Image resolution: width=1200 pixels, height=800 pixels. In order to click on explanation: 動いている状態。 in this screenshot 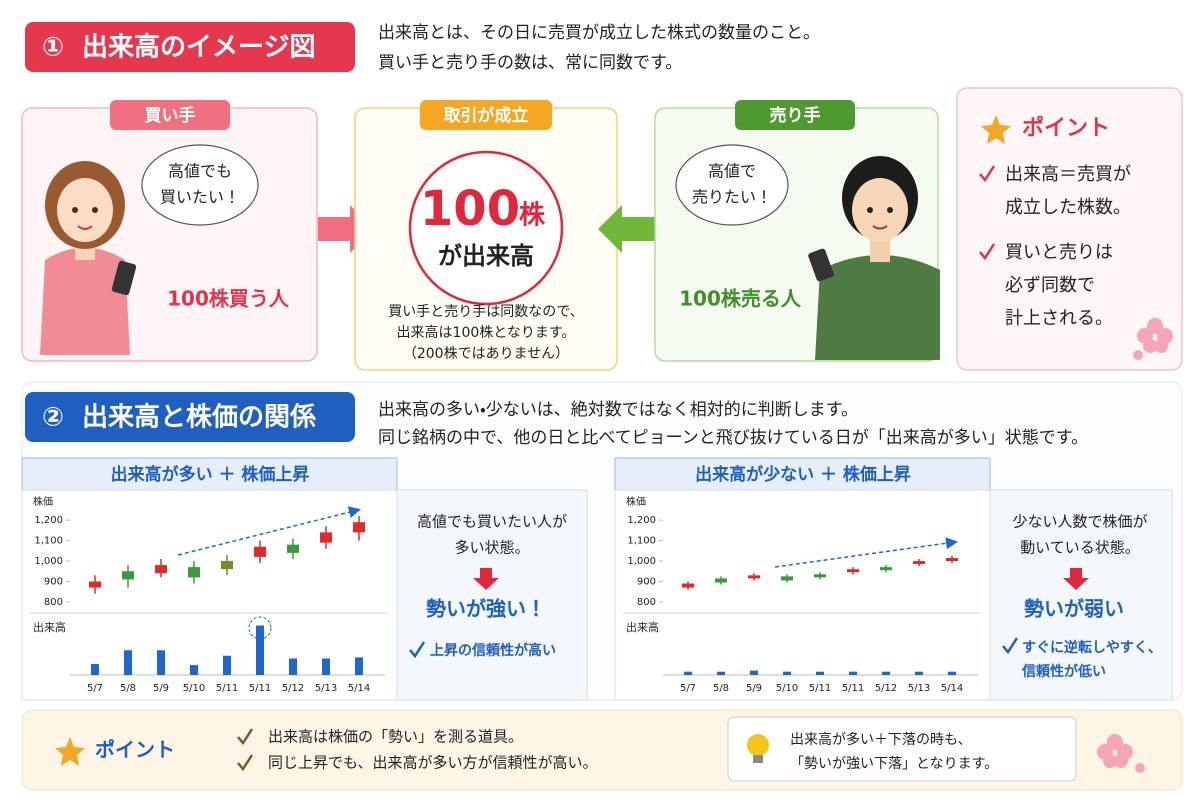, I will do `click(1080, 548)`.